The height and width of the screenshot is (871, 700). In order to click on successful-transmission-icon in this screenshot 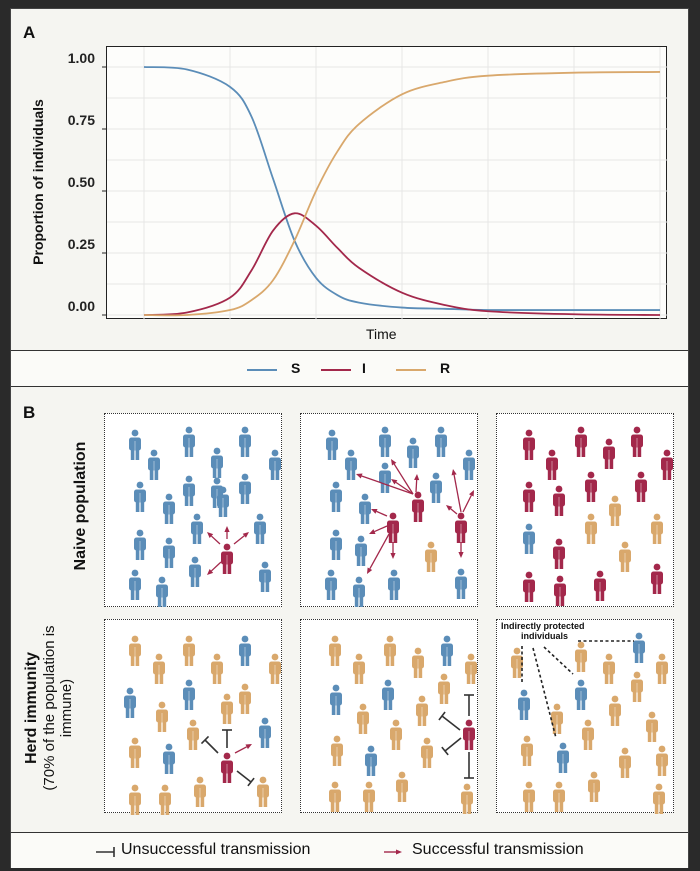, I will do `click(393, 852)`.